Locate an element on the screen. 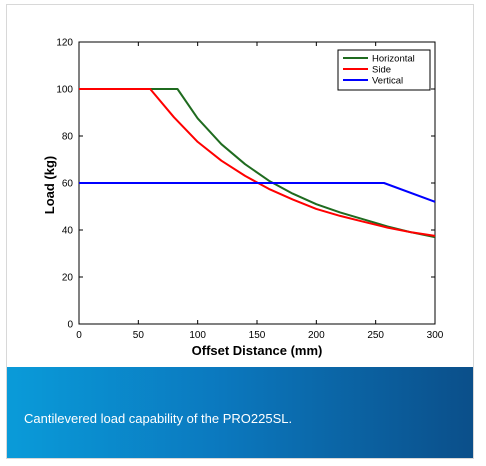  y-tick-label: 80 is located at coordinates (68, 137).